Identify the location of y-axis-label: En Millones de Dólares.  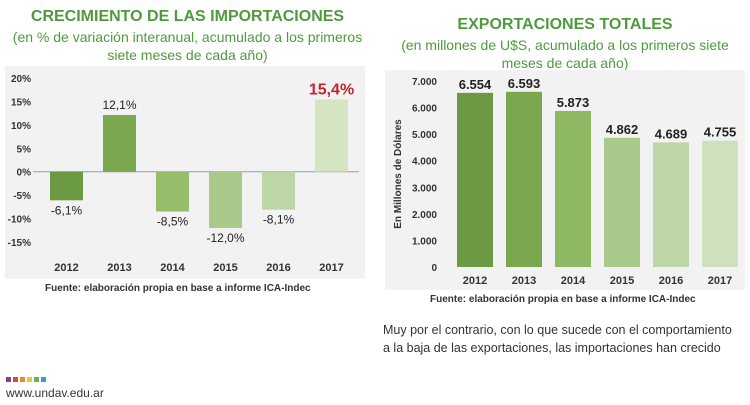
(398, 174).